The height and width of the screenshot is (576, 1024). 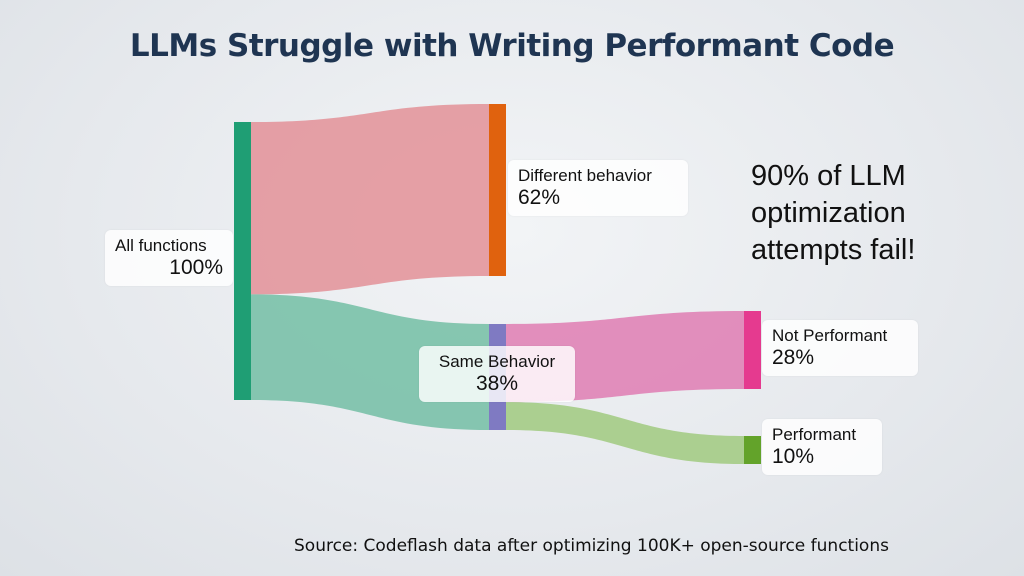 I want to click on node-name: Not Performant, so click(x=830, y=335).